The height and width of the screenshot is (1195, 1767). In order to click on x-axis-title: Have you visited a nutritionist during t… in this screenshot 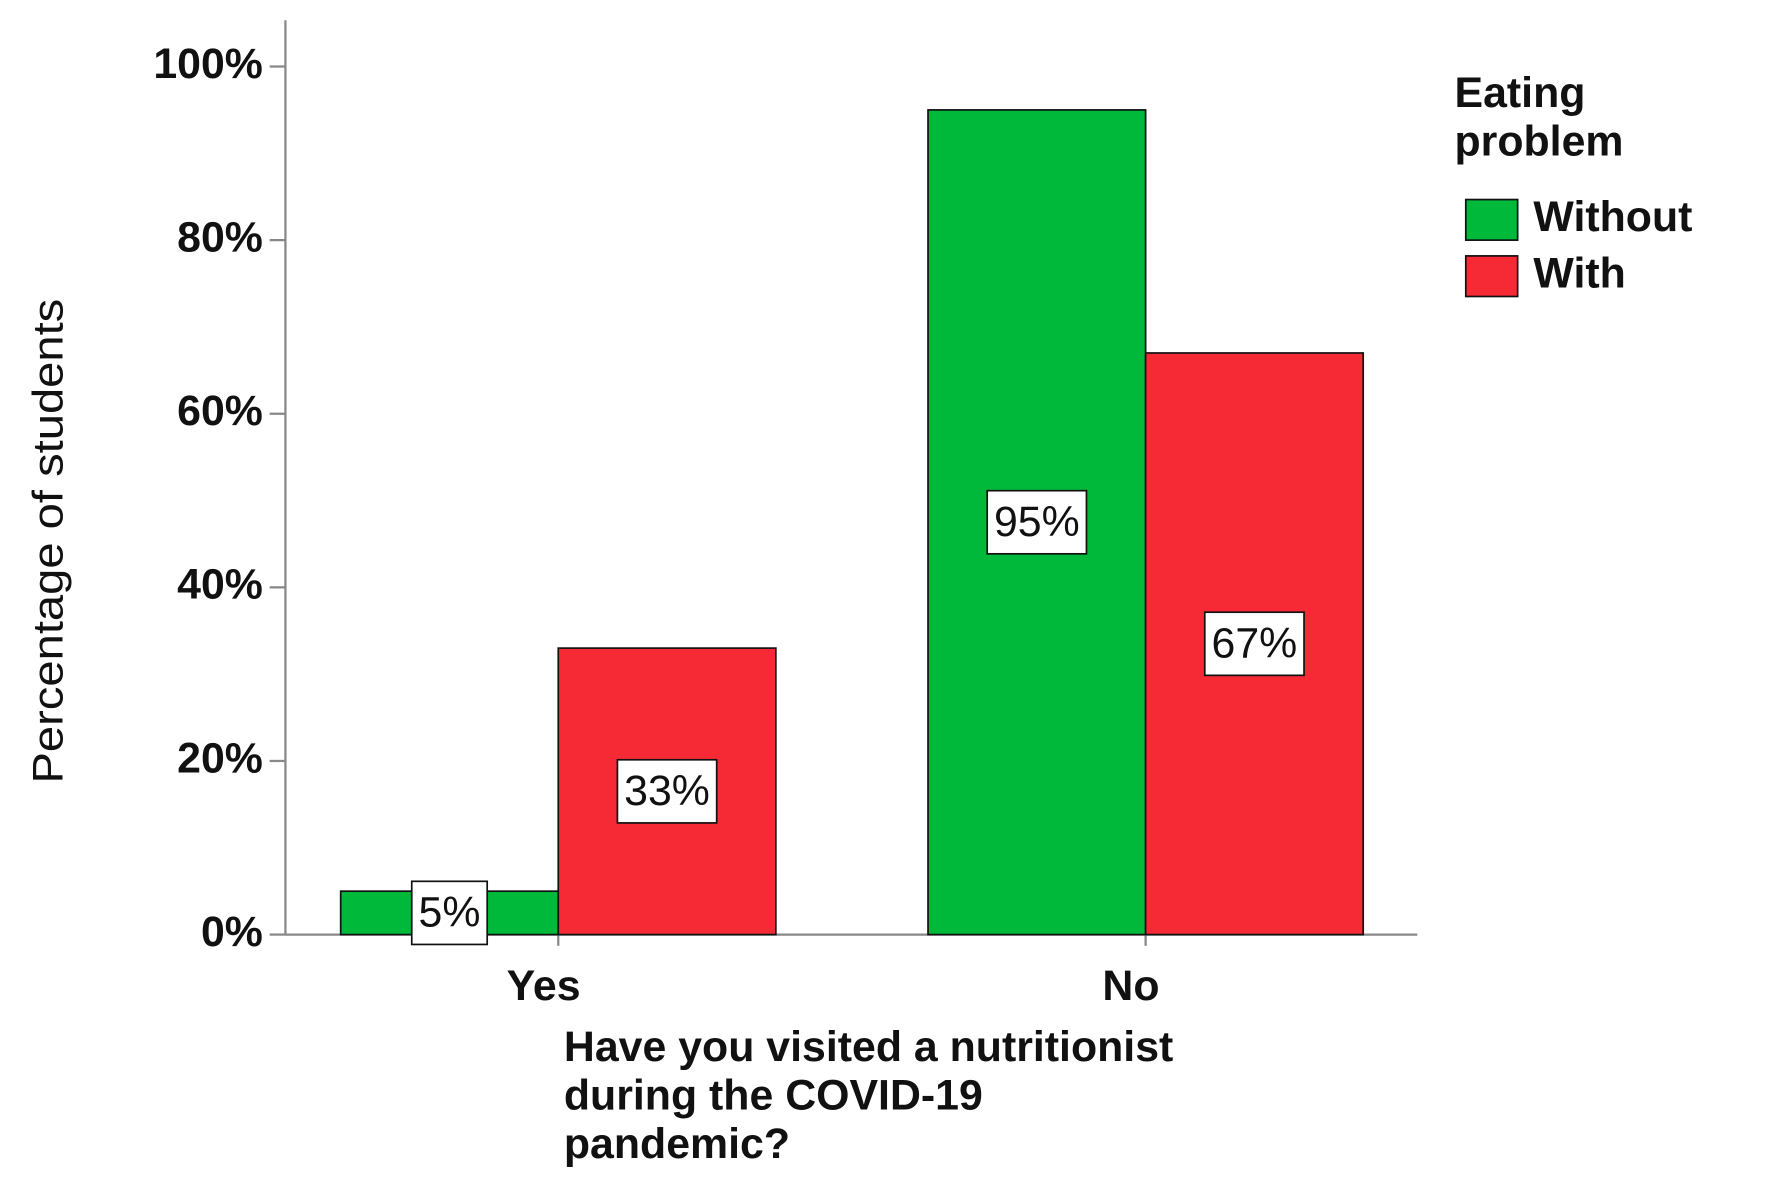, I will do `click(868, 1095)`.